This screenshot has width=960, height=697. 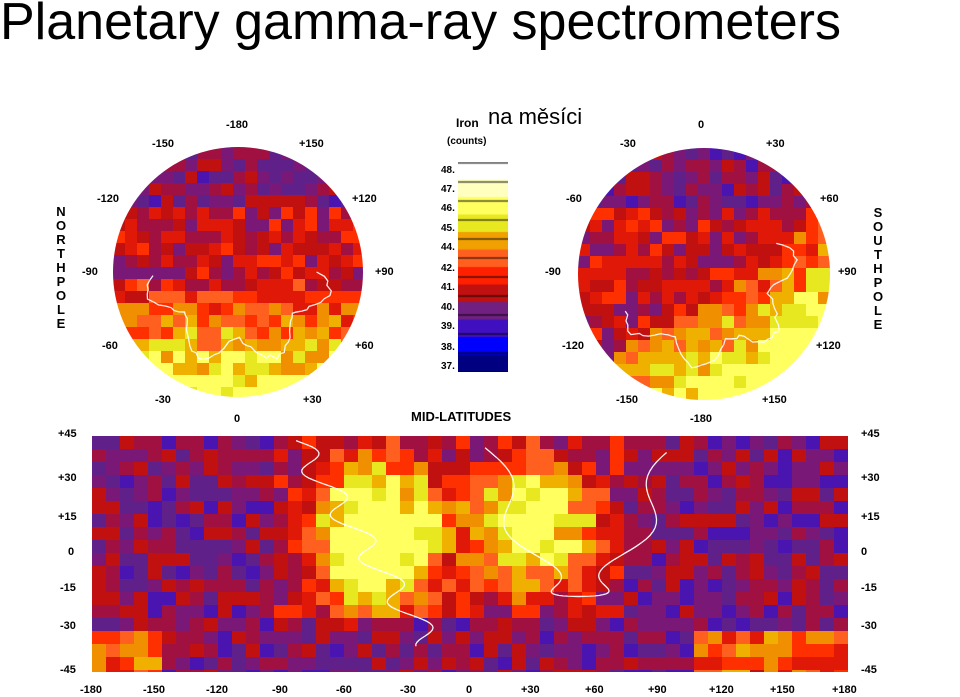 I want to click on slide-title: Planetary gamma-ray spectrometers, so click(x=420, y=25).